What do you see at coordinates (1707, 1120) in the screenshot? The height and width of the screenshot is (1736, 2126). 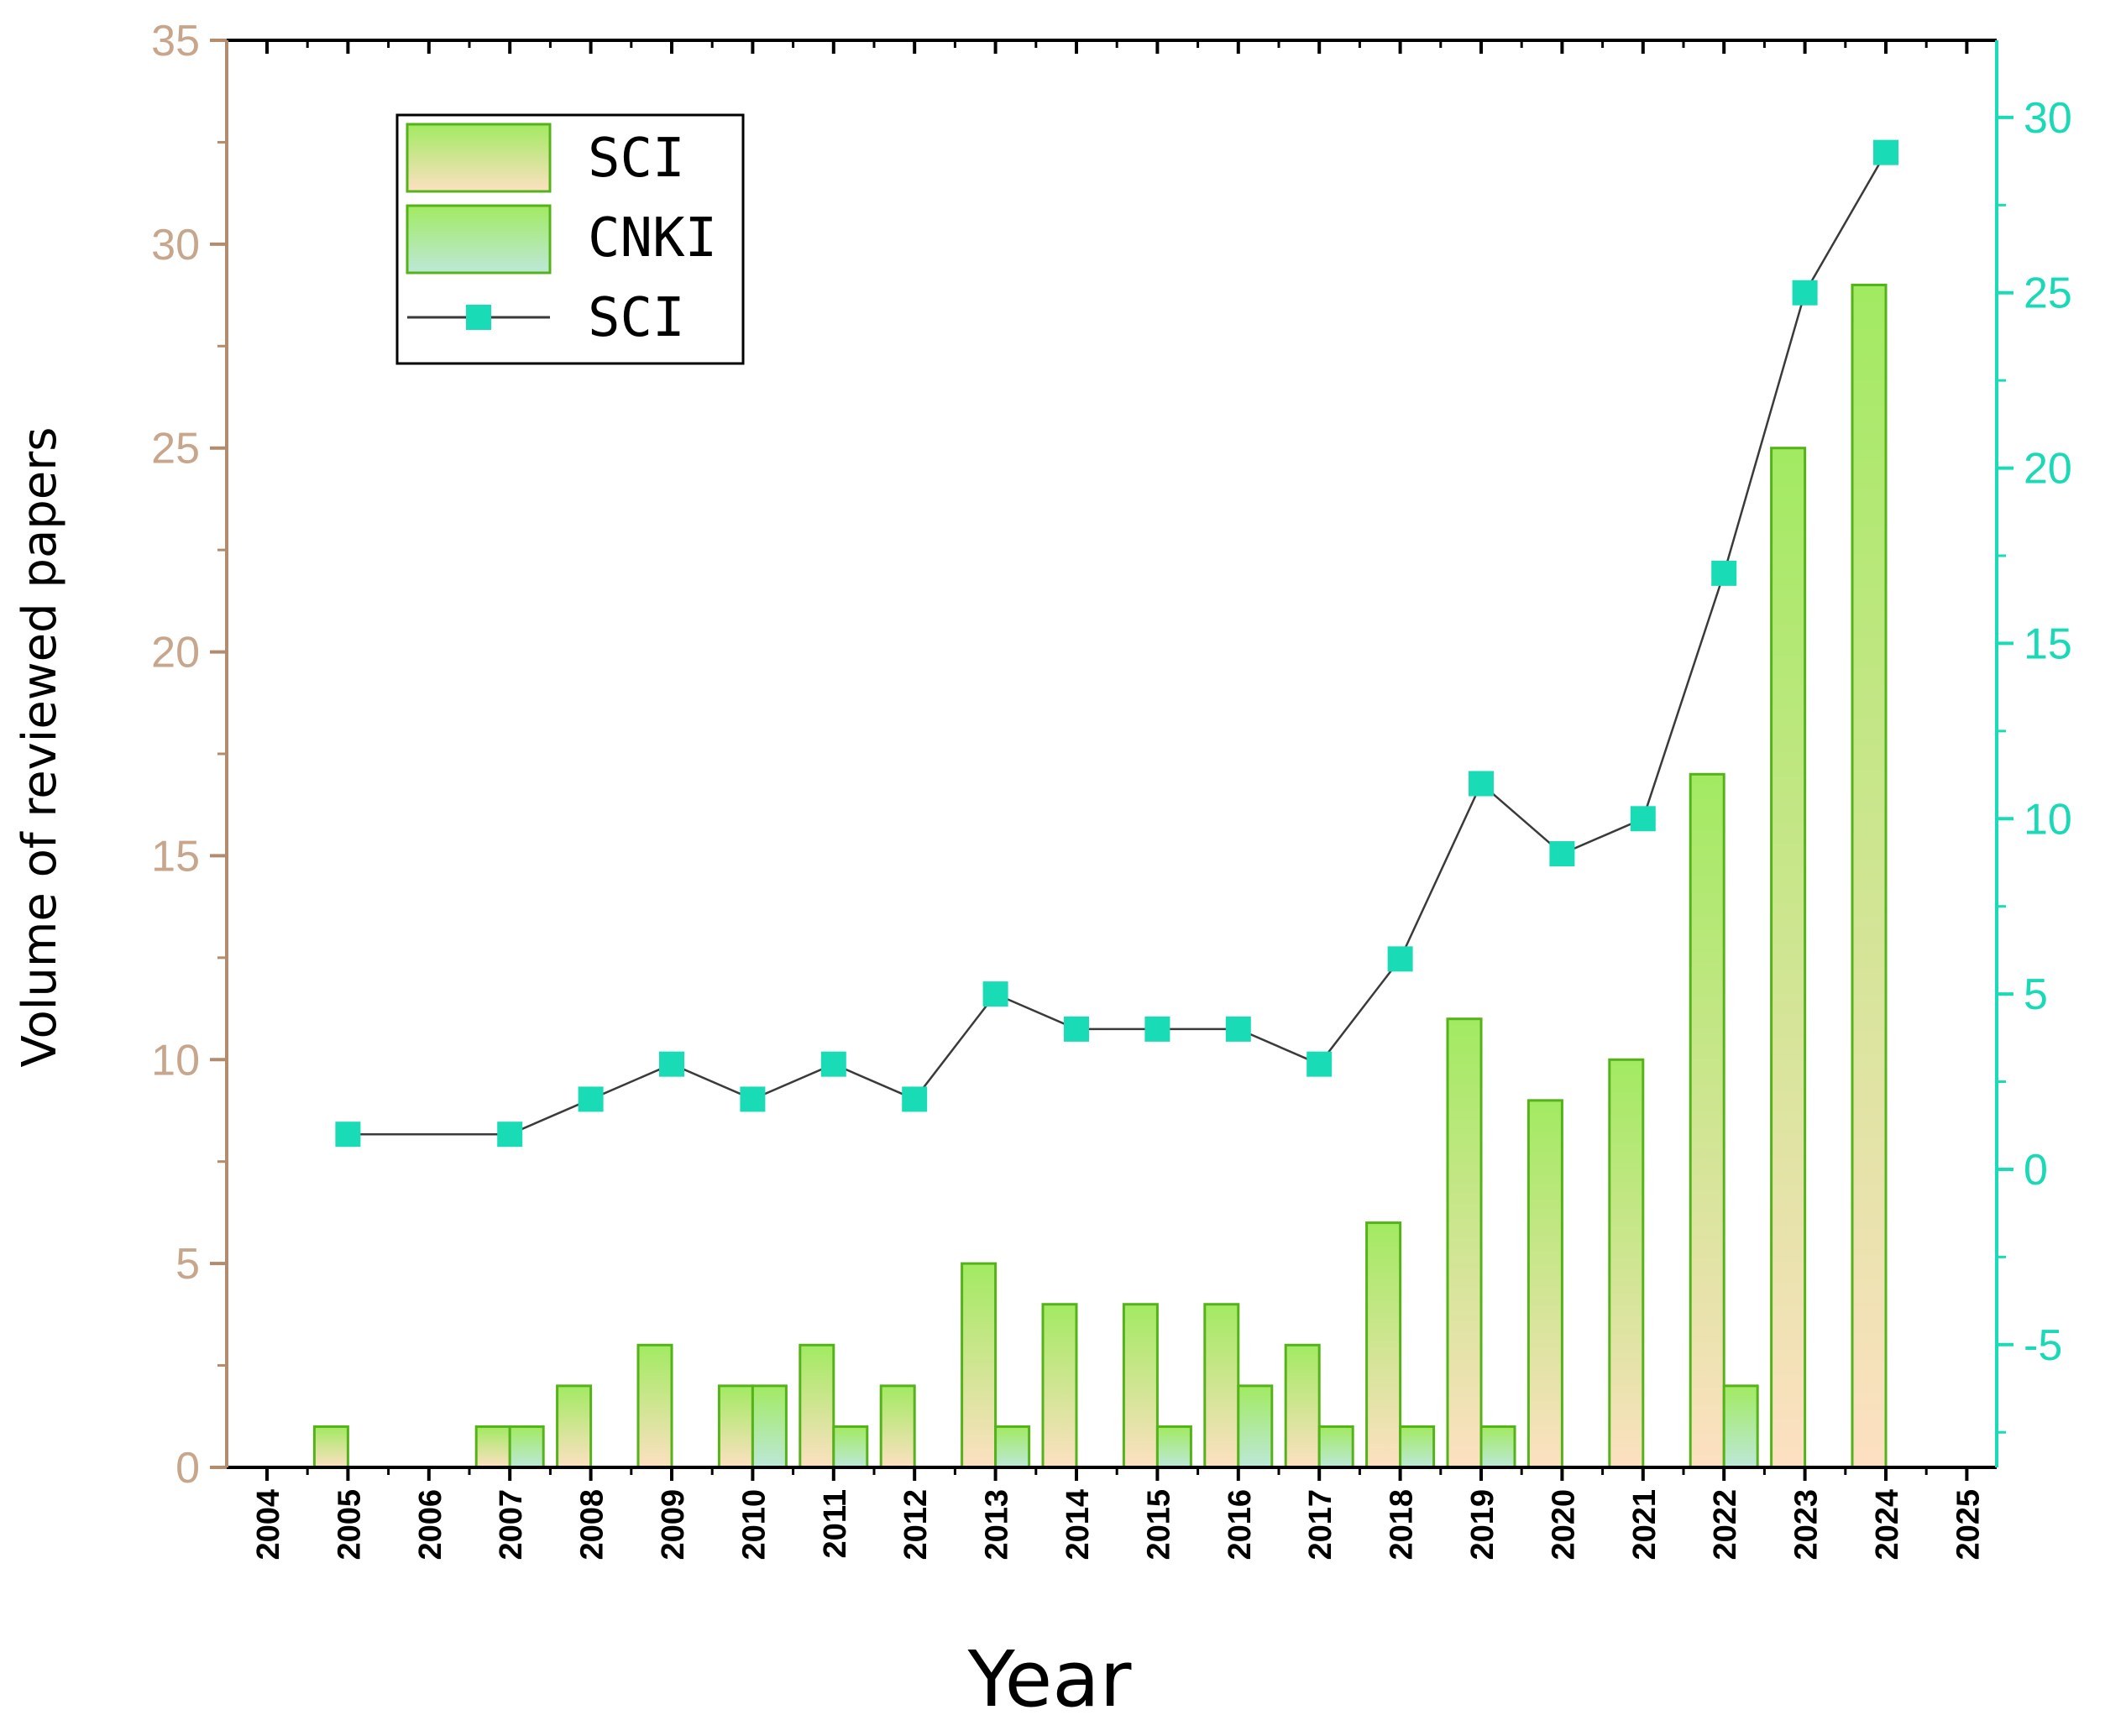 I see `bar-sci-2022` at bounding box center [1707, 1120].